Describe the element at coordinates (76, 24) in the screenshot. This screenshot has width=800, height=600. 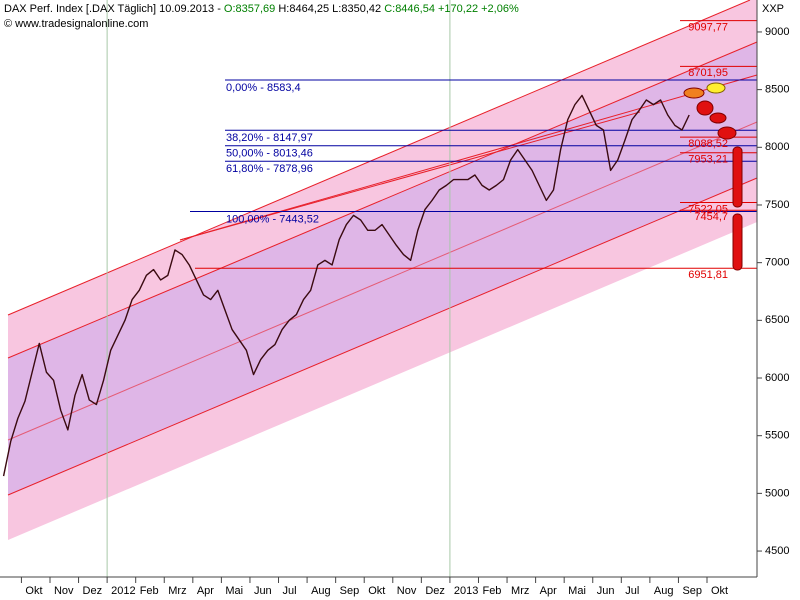
I see `subtitle: © www.tradesignalonline.com` at that location.